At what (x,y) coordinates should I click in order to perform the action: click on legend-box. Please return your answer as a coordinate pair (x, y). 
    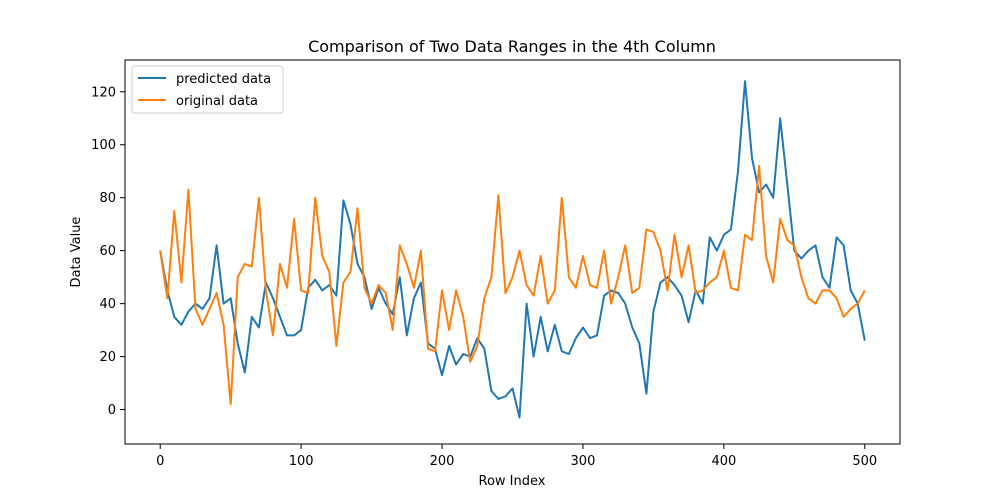
    Looking at the image, I should click on (207, 89).